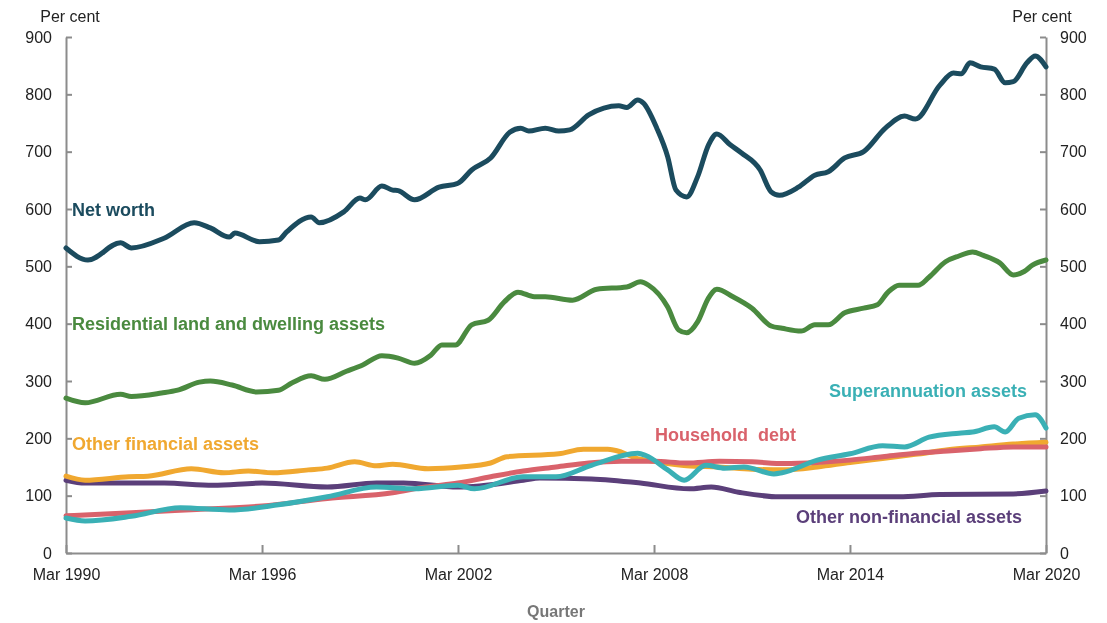 The width and height of the screenshot is (1107, 623). I want to click on series-label: Other financial assets, so click(166, 444).